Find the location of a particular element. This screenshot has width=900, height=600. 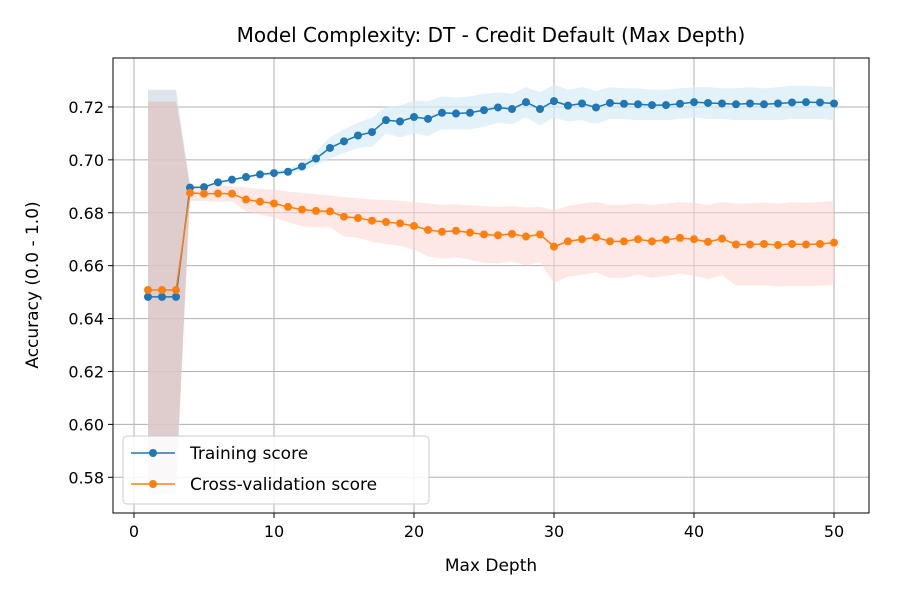

y-tick-label: 0.70 is located at coordinates (86, 160).